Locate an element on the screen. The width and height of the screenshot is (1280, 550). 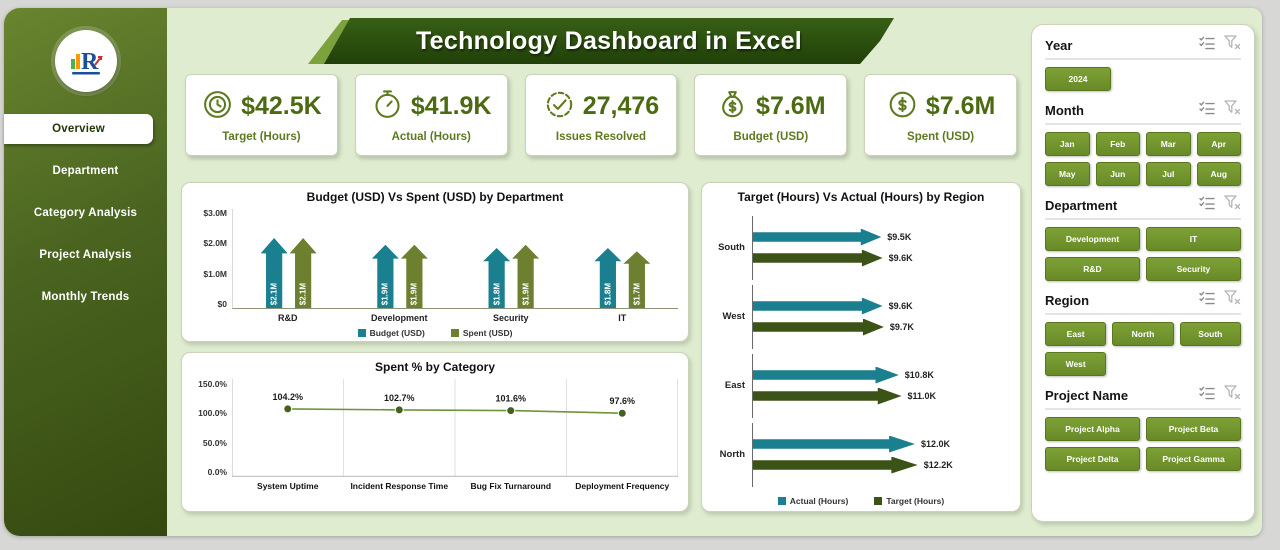
bar-actual-hours-west is located at coordinates (818, 306).